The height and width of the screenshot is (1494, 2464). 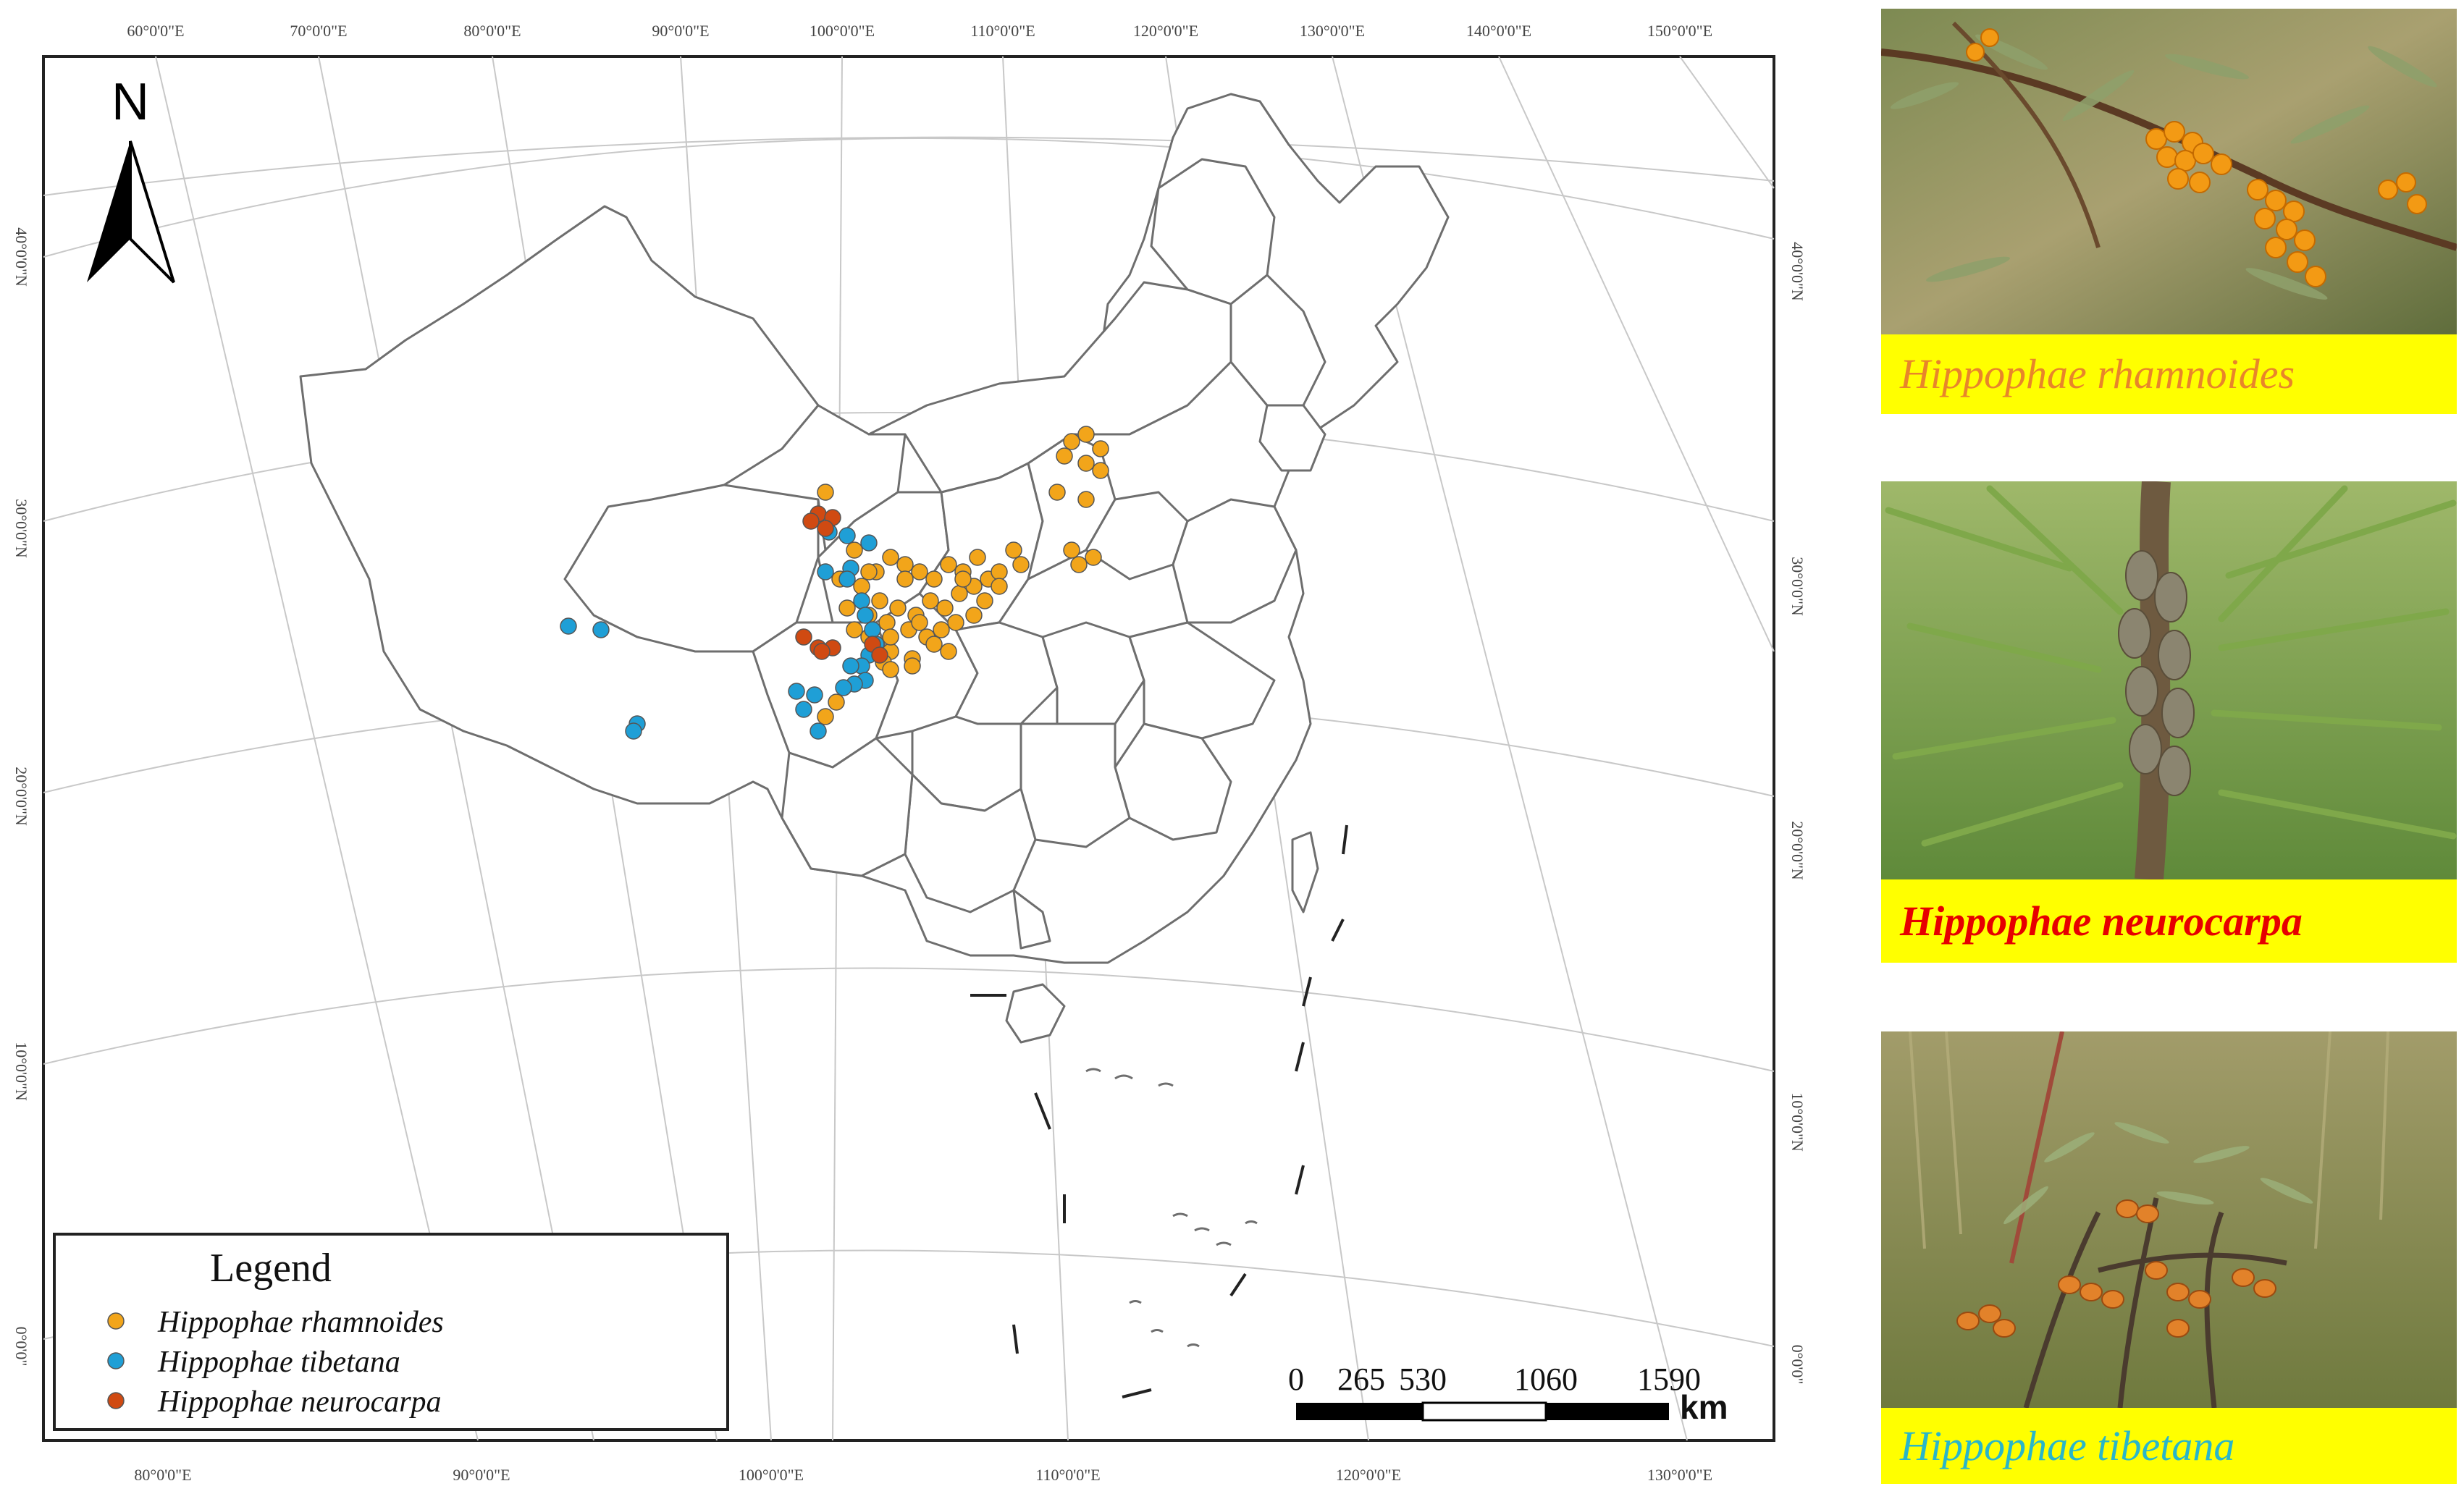 What do you see at coordinates (21, 528) in the screenshot?
I see `lat-label: 30°0'0"N` at bounding box center [21, 528].